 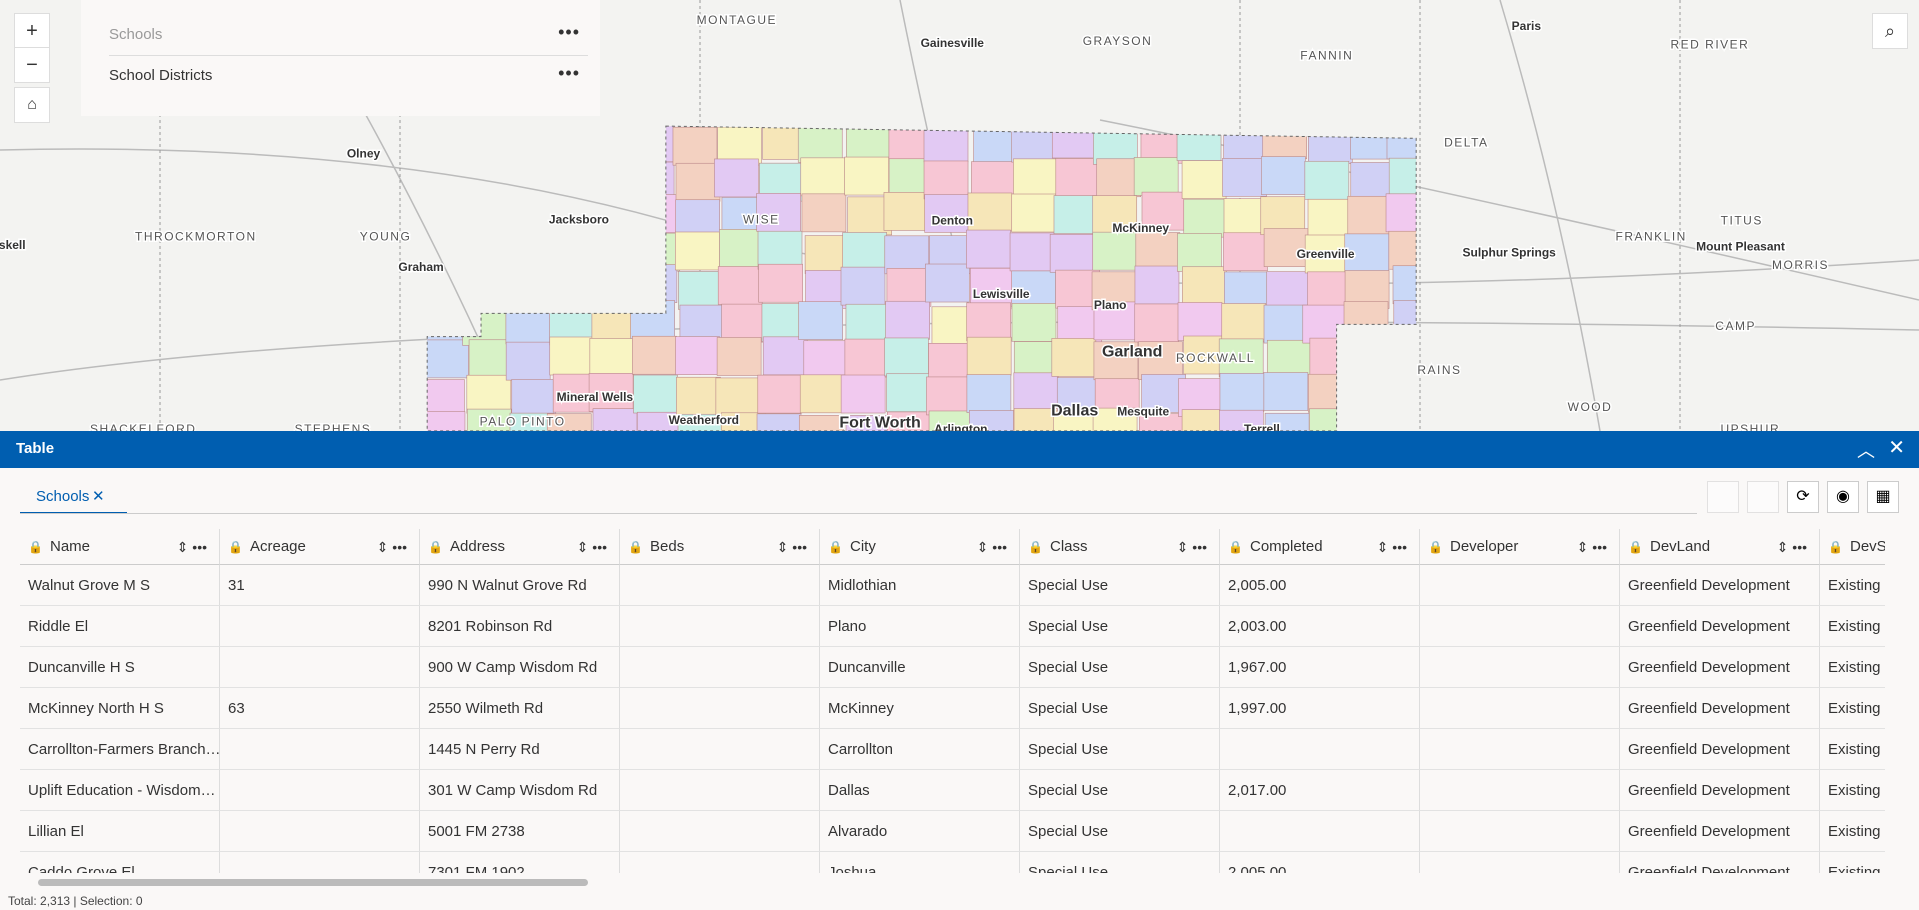 What do you see at coordinates (1843, 497) in the screenshot?
I see `show-hide: ◉` at bounding box center [1843, 497].